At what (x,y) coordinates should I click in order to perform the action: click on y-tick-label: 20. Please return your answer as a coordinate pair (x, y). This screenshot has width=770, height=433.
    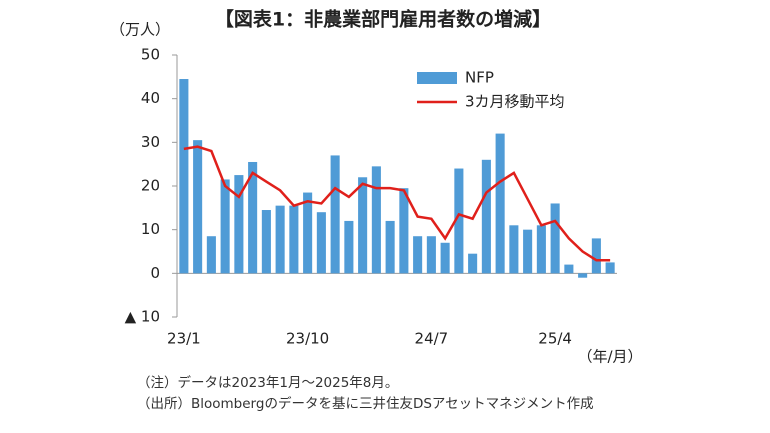
    Looking at the image, I should click on (150, 186).